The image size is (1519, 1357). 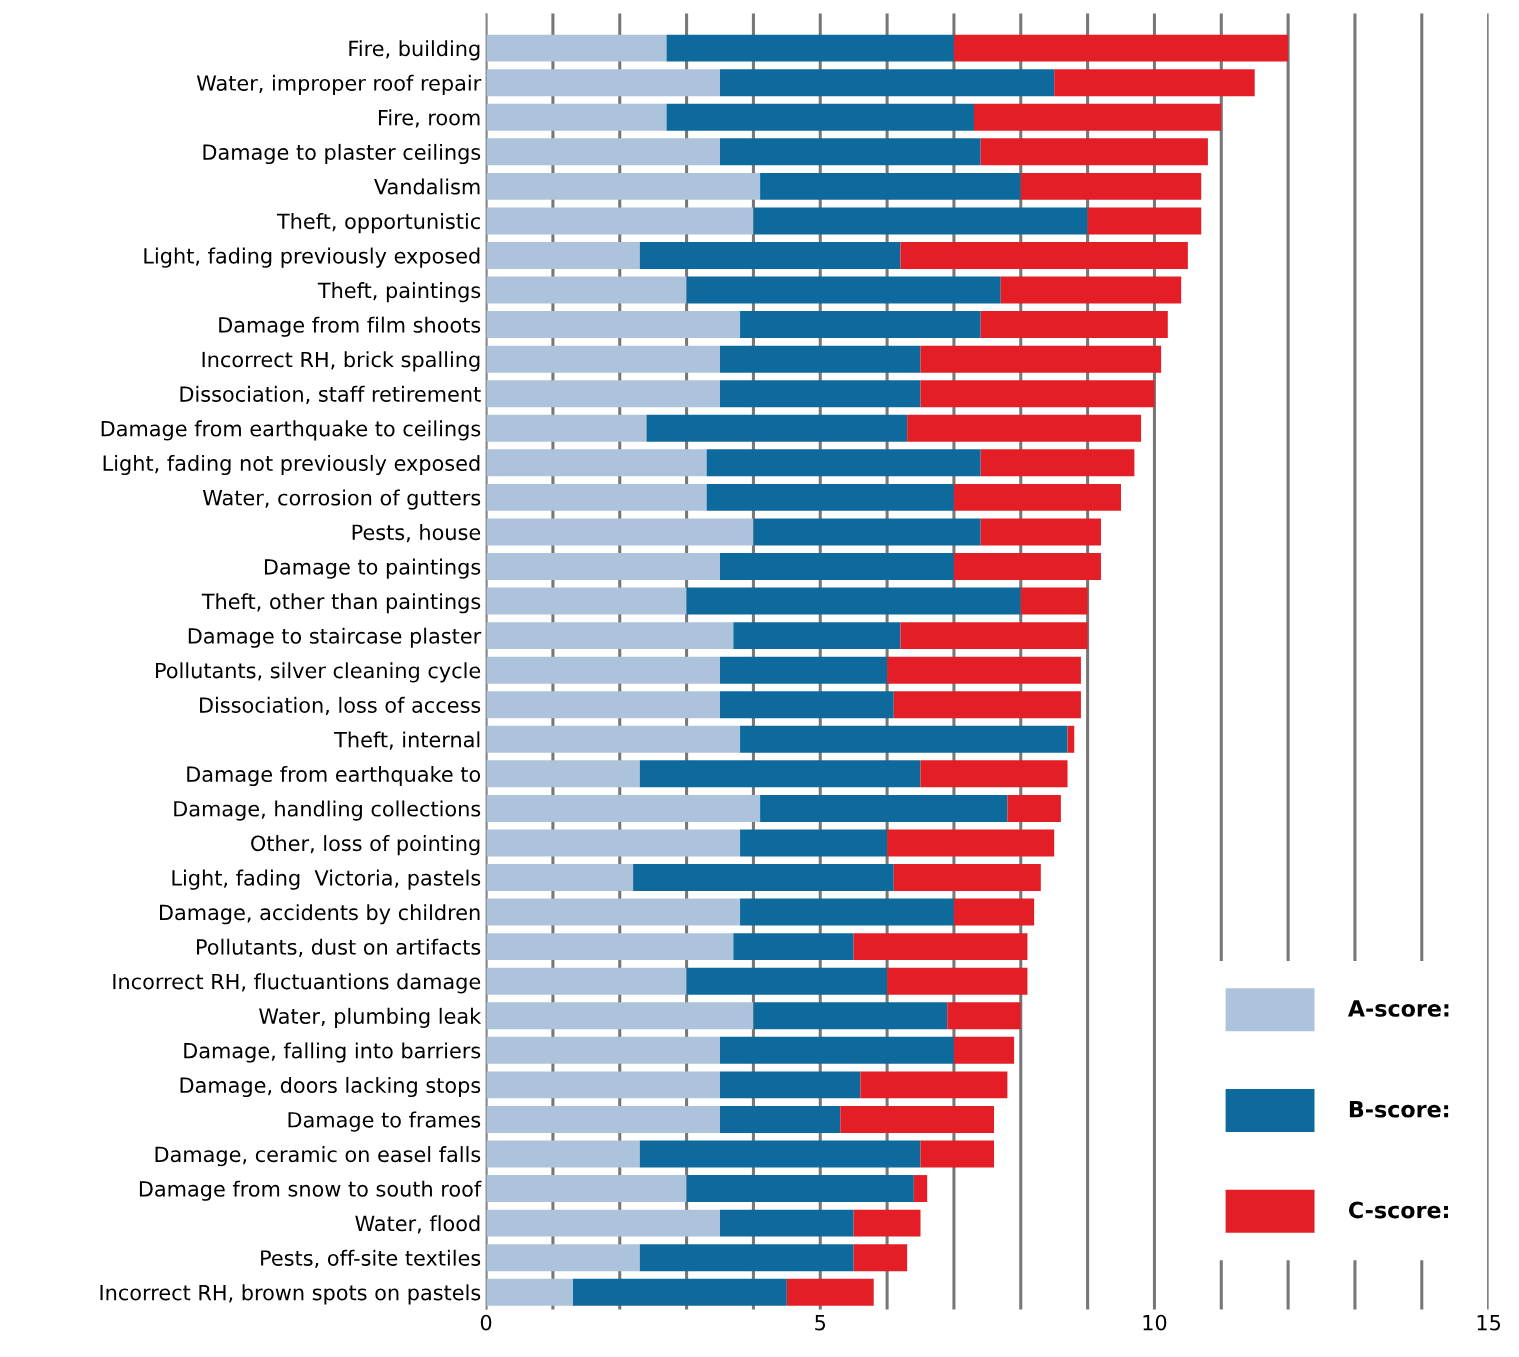 I want to click on y-tick-label: Damage to paintings, so click(x=372, y=568).